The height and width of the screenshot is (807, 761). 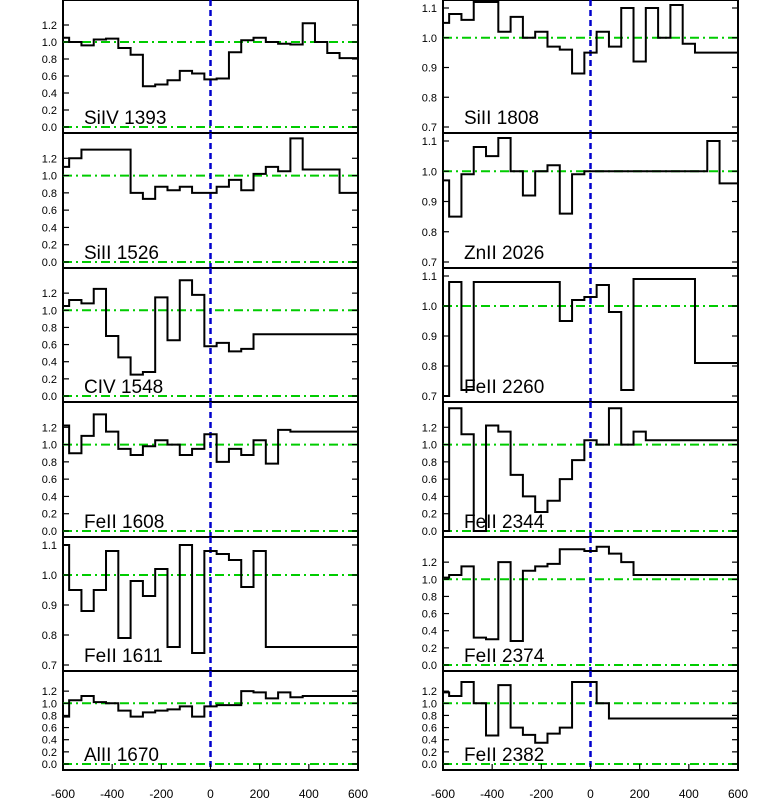 I want to click on panel-feii-2260: 0.7 0.8 0.9 1.0 1.1 FeII 2260, so click(x=580, y=335).